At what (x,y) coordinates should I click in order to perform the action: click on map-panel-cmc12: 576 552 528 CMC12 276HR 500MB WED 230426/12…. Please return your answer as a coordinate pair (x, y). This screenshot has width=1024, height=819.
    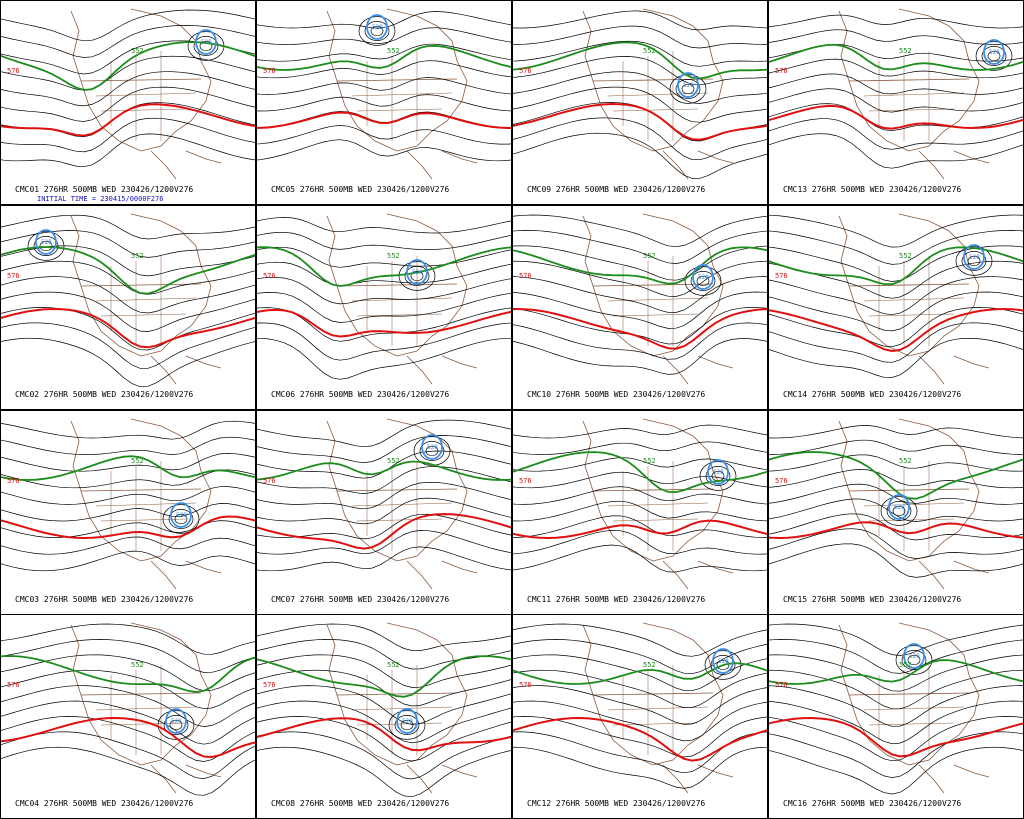
    Looking at the image, I should click on (640, 716).